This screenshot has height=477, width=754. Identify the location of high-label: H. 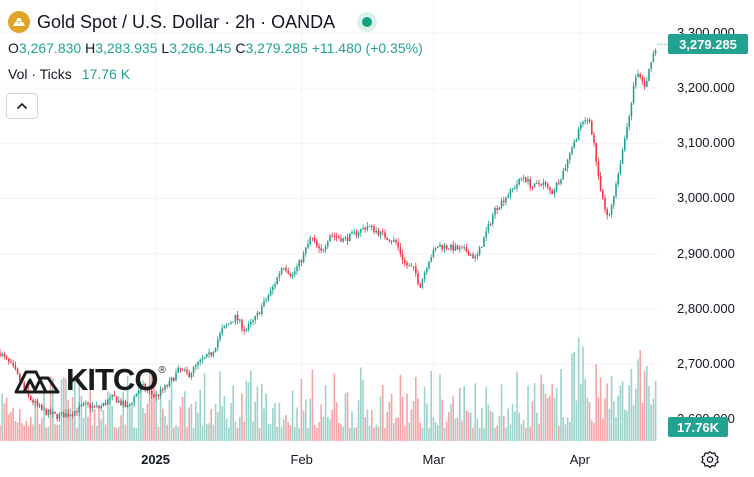
(90, 48).